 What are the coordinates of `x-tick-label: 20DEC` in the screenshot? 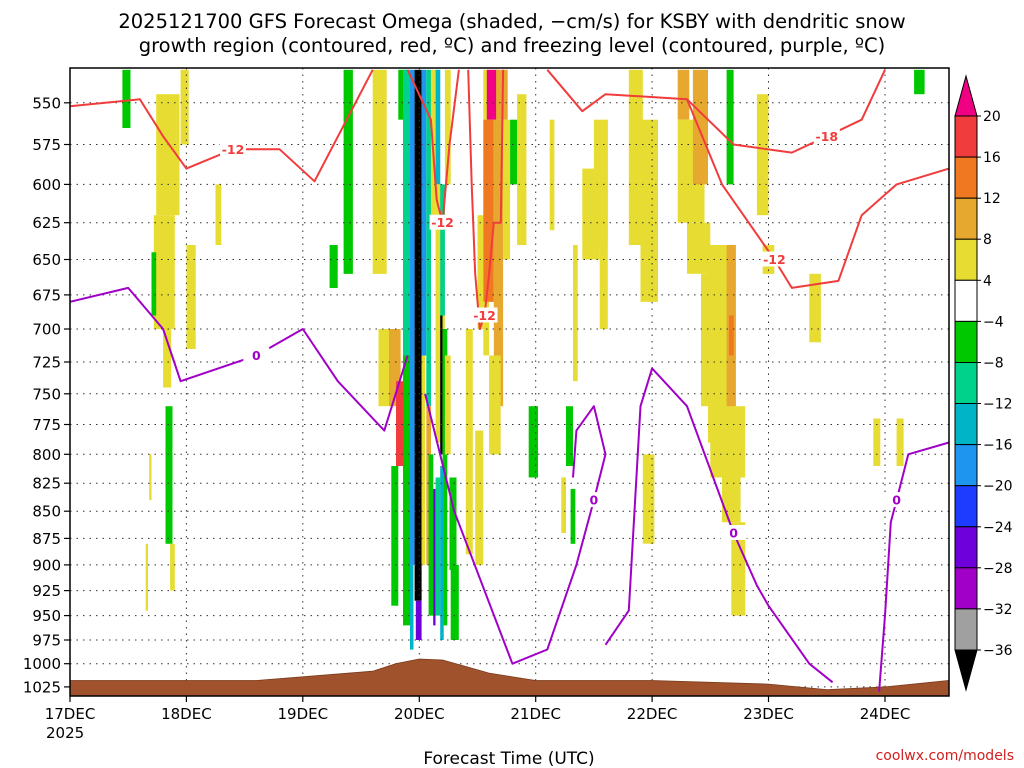 It's located at (419, 714).